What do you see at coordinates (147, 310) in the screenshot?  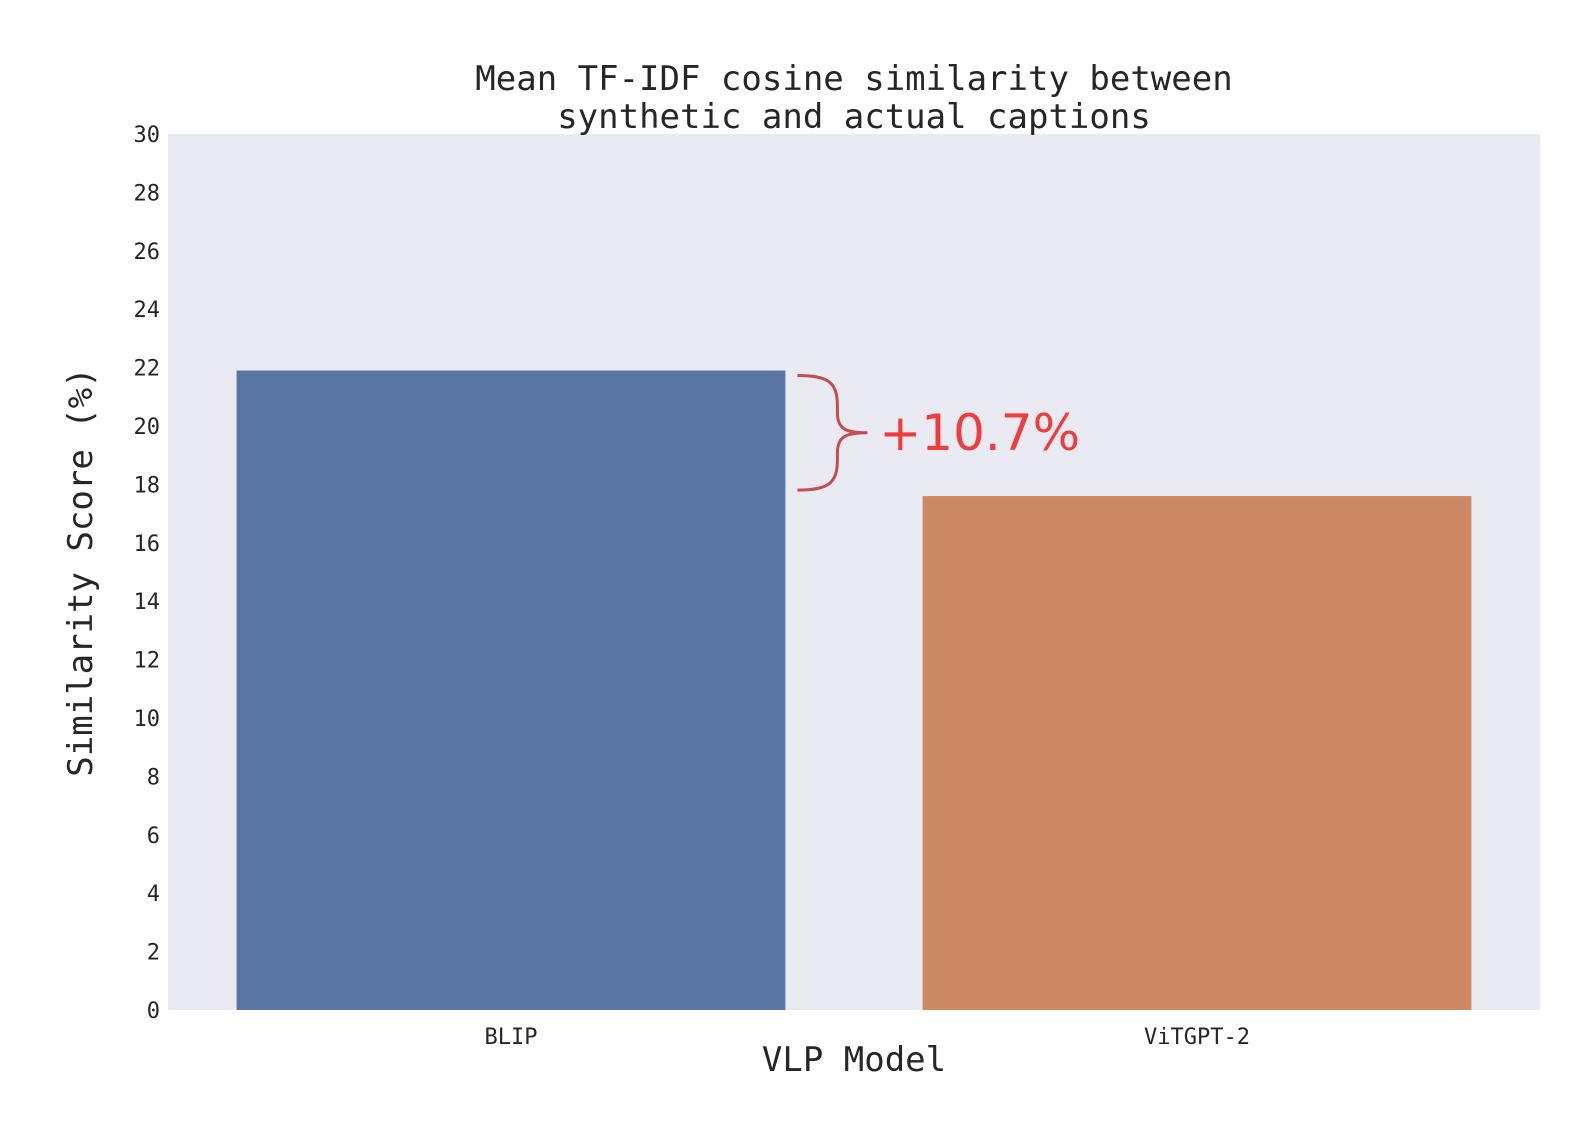 I see `y-tick-label: 24` at bounding box center [147, 310].